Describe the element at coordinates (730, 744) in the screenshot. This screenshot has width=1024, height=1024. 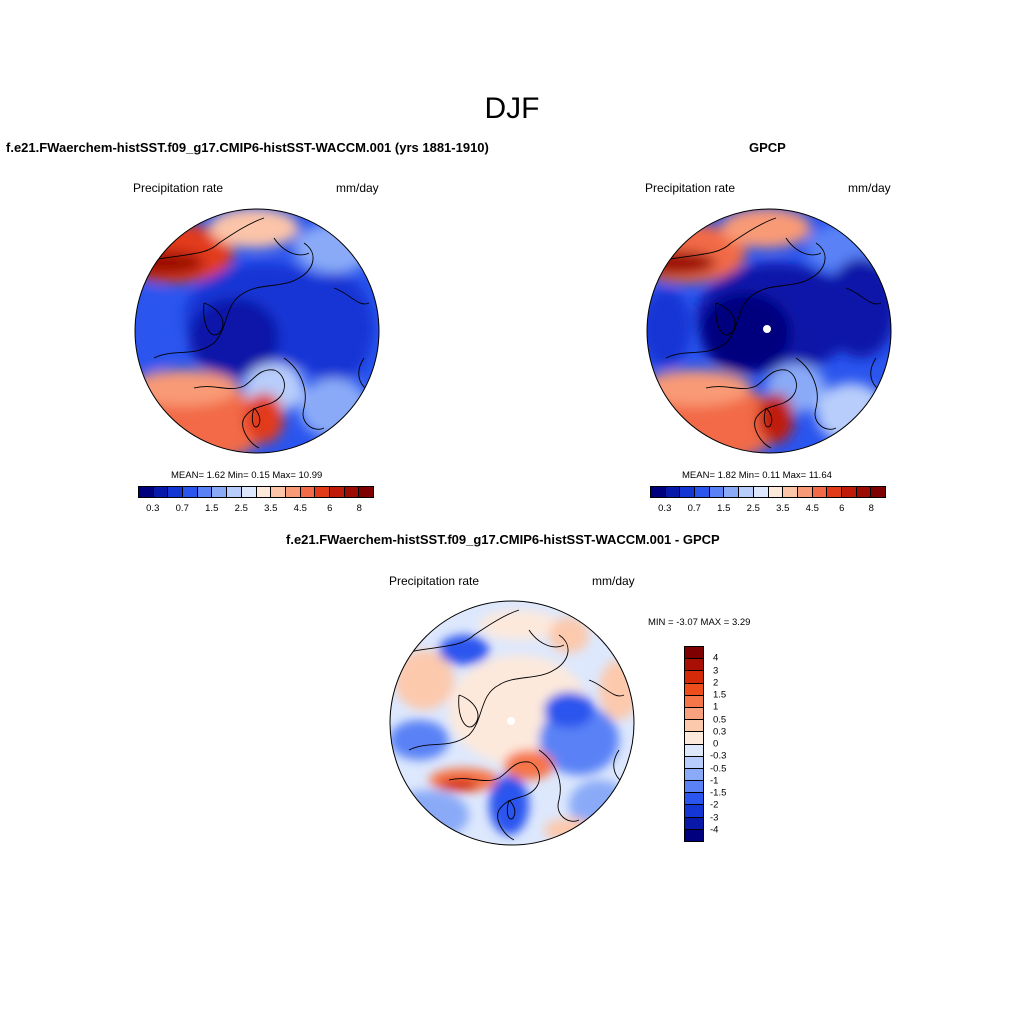
I see `diff-colorbar-ticks: 4 3 2 1.5 1 0.5 0.3 0 -0.3 -0.5 -1 -1.5 -2 -3 -4` at that location.